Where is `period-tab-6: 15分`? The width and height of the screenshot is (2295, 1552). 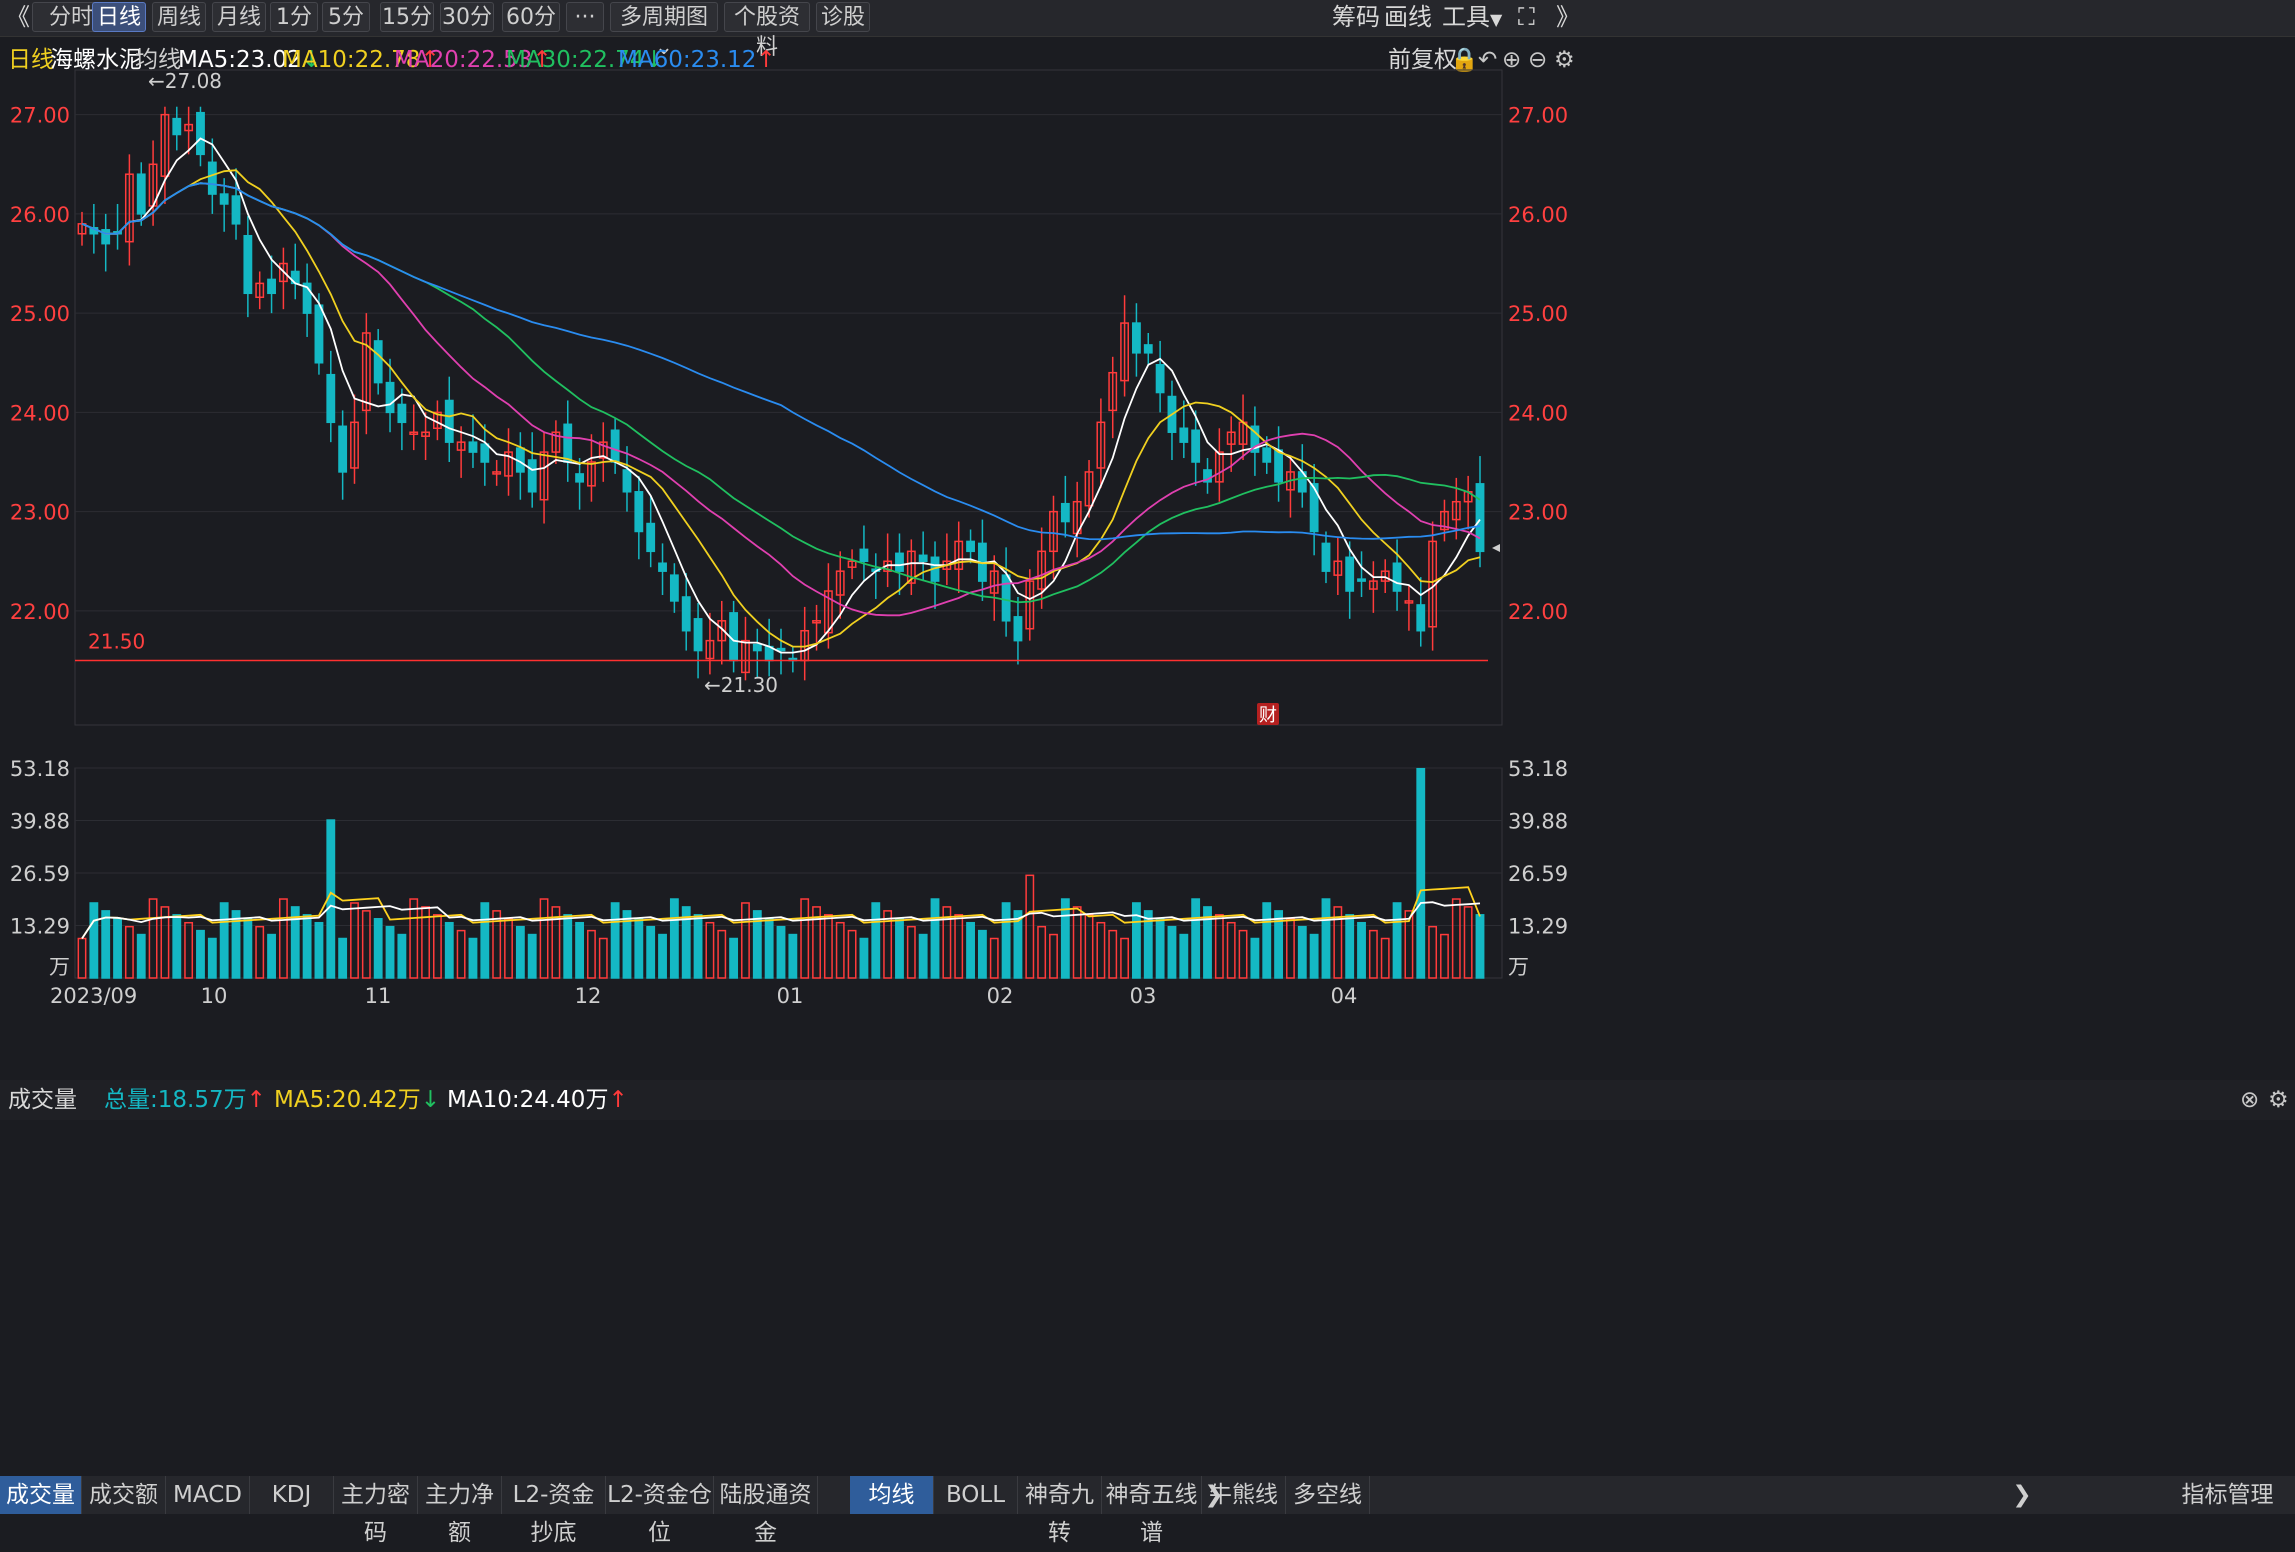
period-tab-6: 15分 is located at coordinates (407, 17).